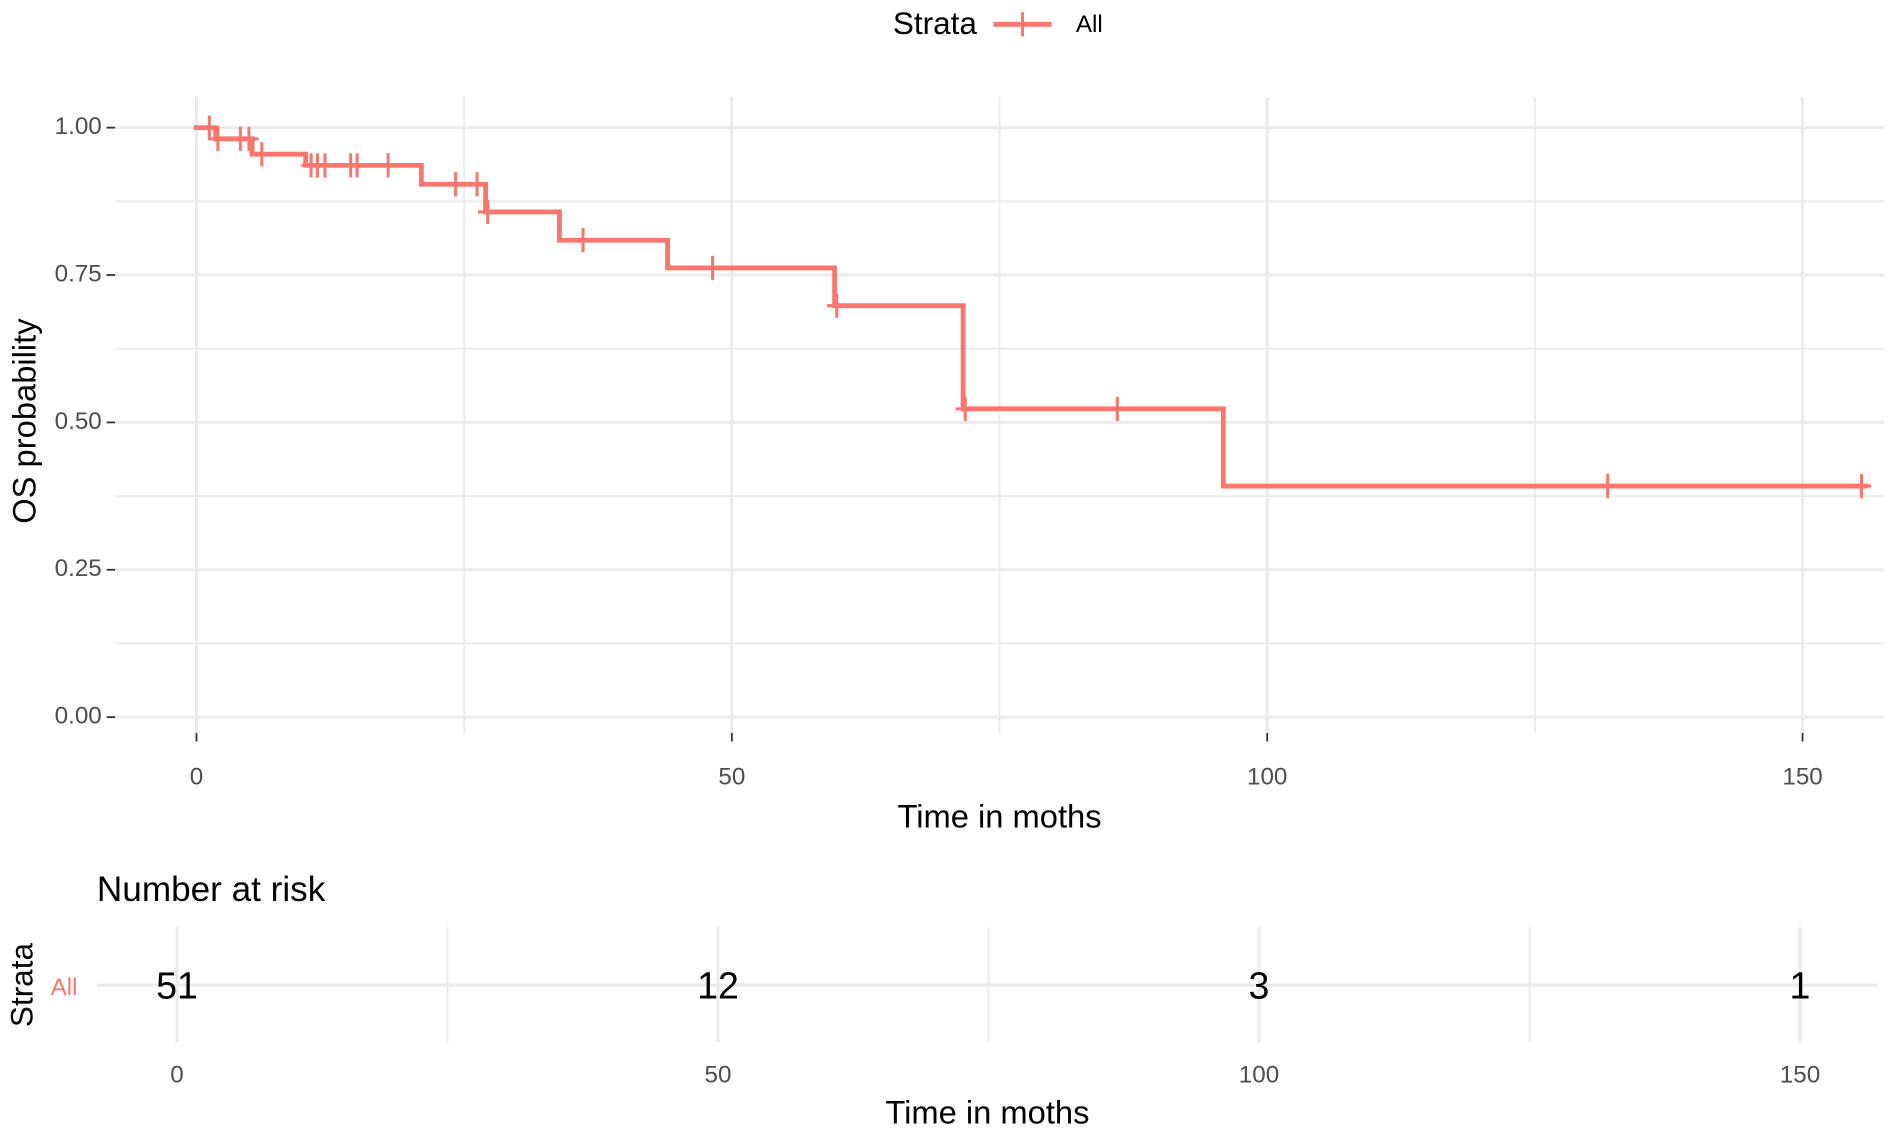 This screenshot has width=1890, height=1139. What do you see at coordinates (78, 126) in the screenshot?
I see `y-tick-label: 1.00` at bounding box center [78, 126].